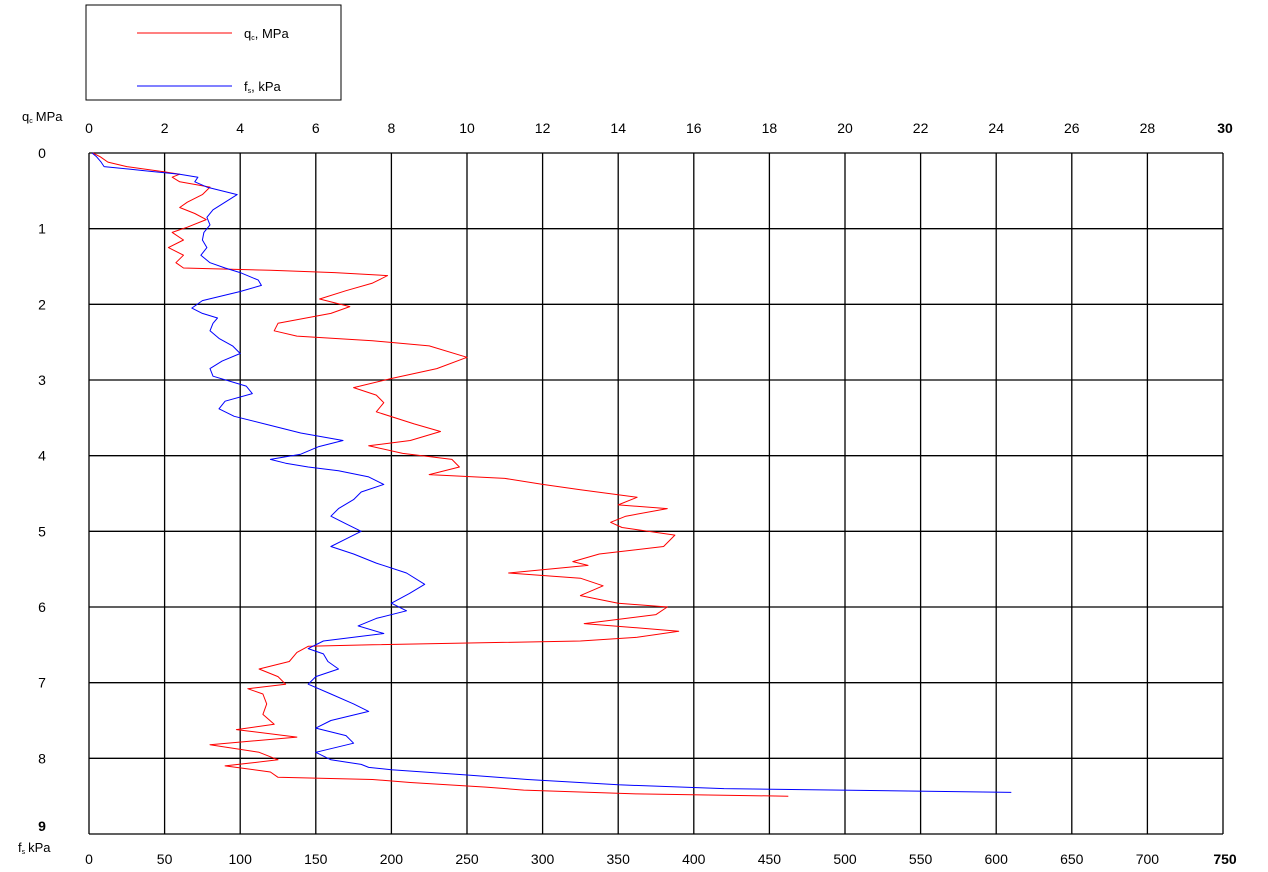  What do you see at coordinates (42, 758) in the screenshot?
I see `left-tick-label: 8` at bounding box center [42, 758].